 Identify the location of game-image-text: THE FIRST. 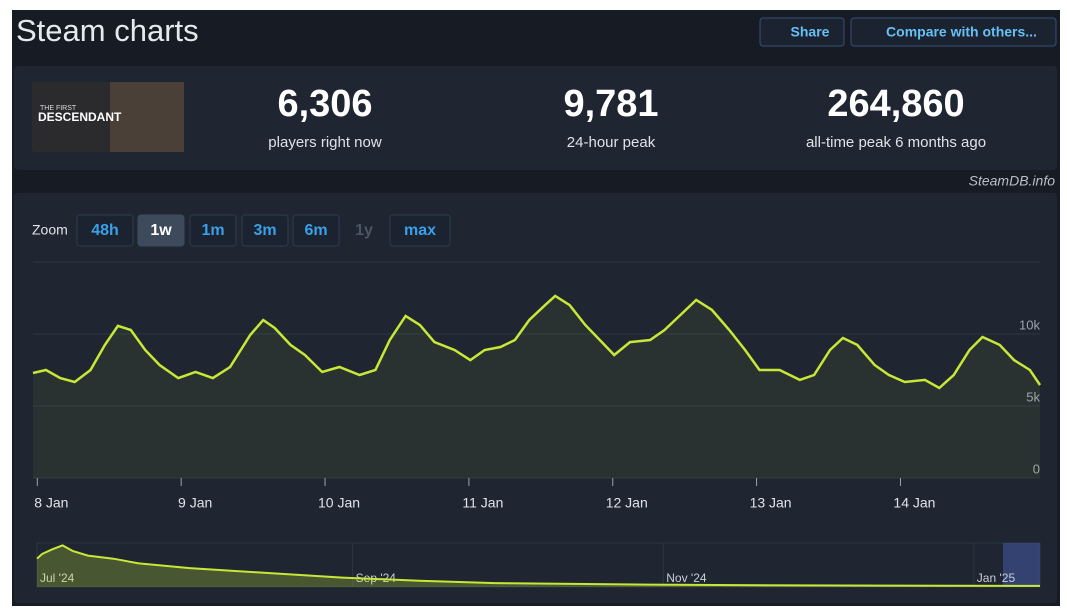
(58, 108).